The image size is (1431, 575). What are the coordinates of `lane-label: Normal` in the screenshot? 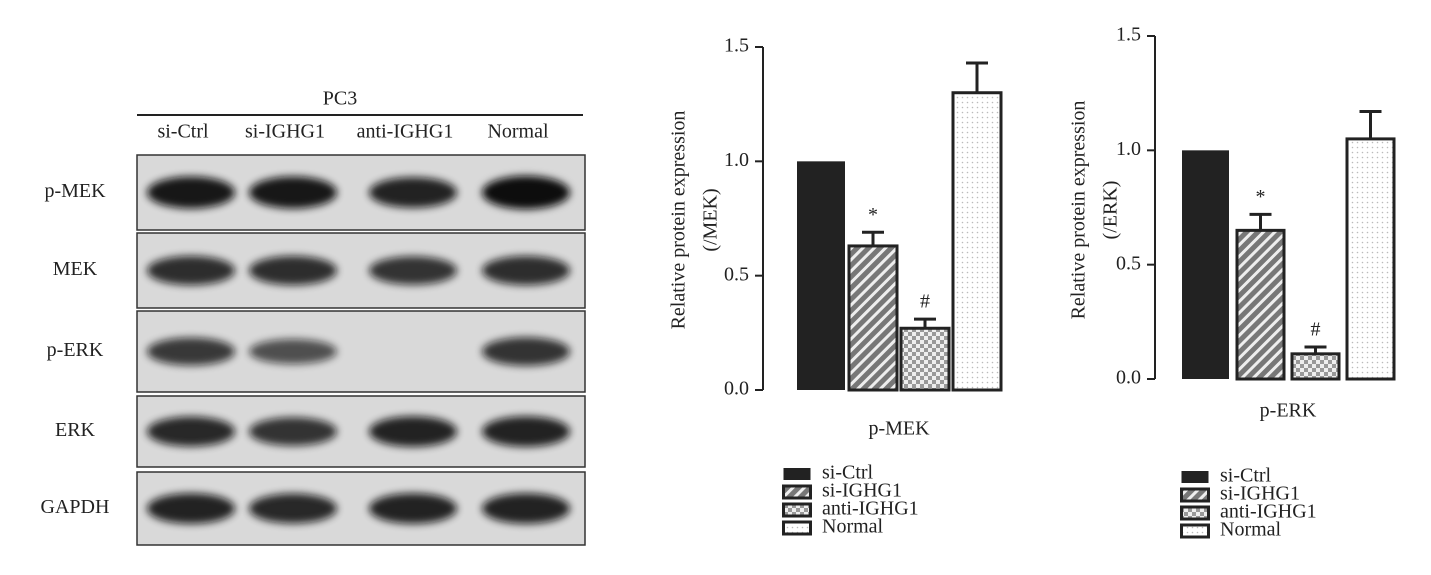 It's located at (518, 132).